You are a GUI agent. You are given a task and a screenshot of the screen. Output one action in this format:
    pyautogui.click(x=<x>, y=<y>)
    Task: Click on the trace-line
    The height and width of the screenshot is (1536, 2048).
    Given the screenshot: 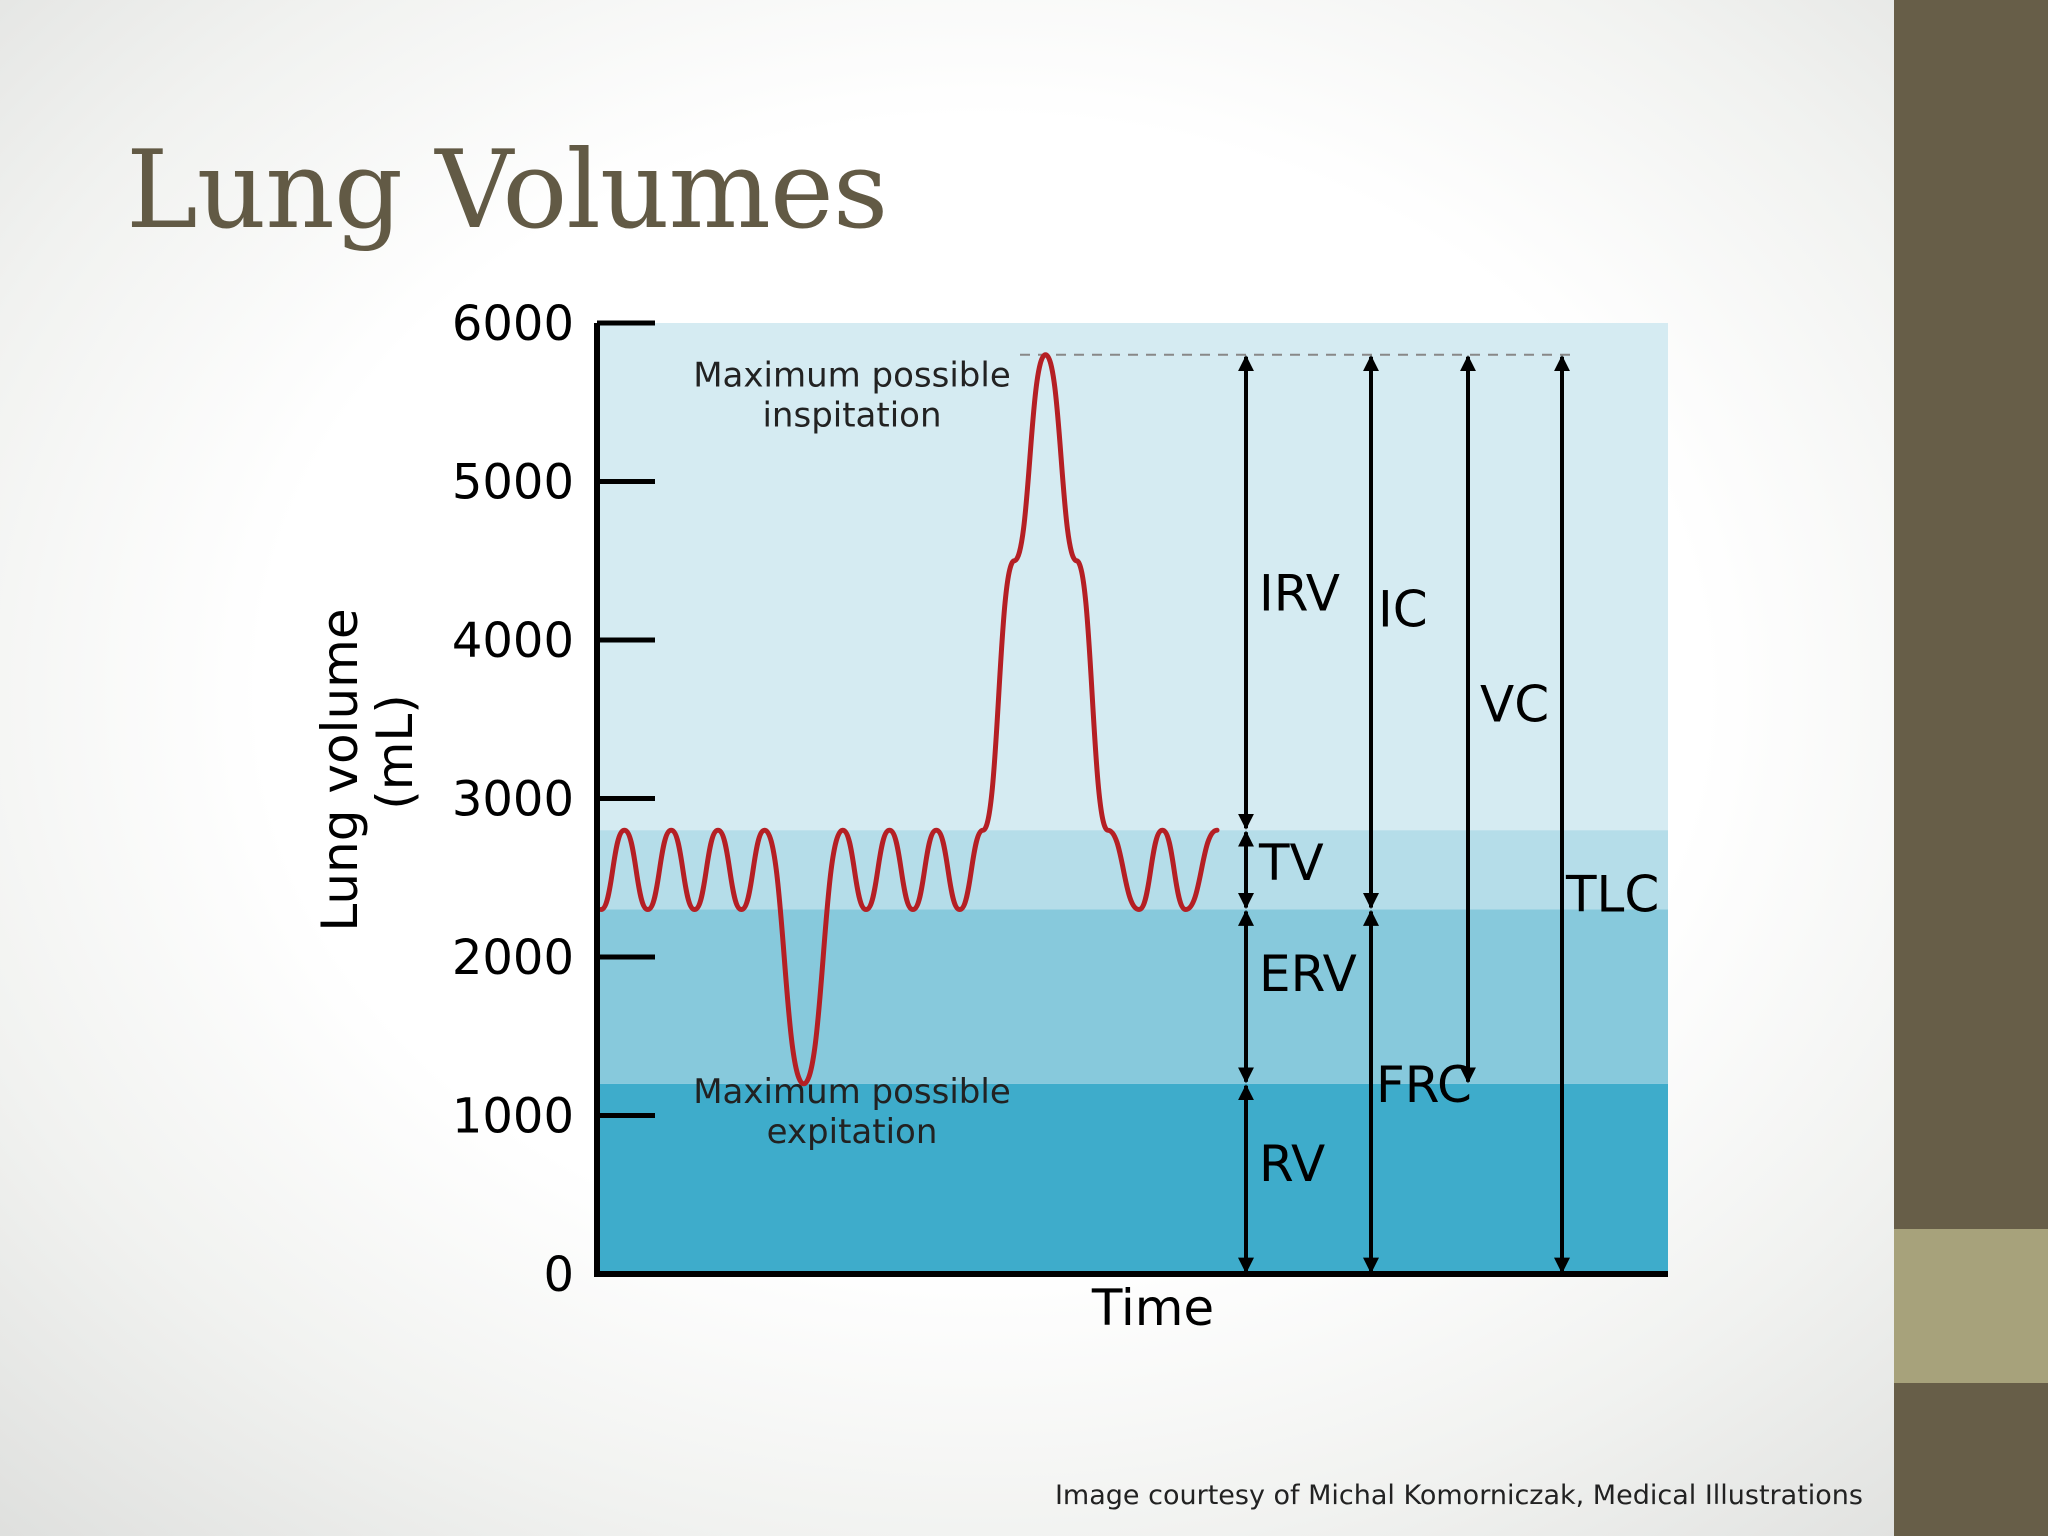 What is the action you would take?
    pyautogui.click(x=909, y=719)
    